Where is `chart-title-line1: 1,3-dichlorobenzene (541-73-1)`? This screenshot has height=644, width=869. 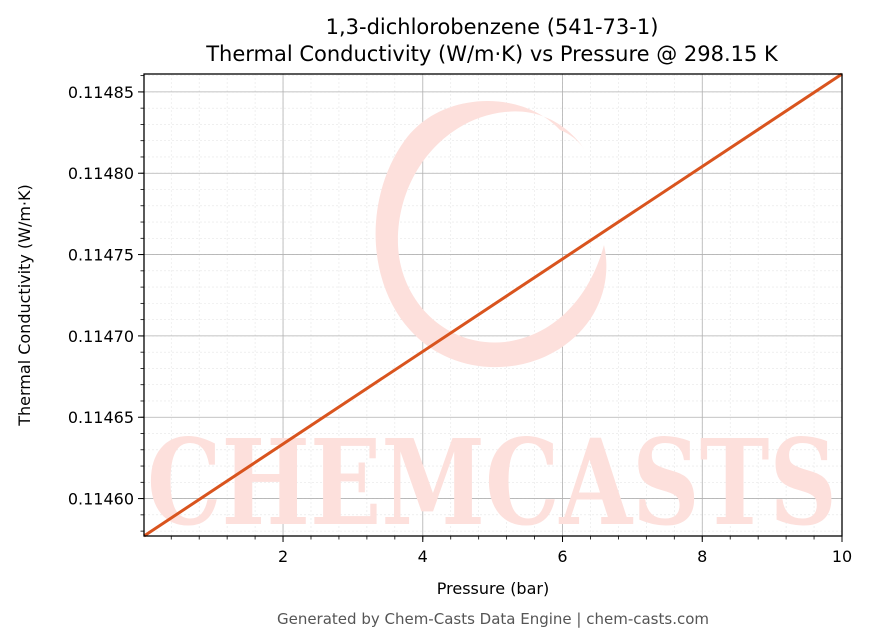
chart-title-line1: 1,3-dichlorobenzene (541-73-1) is located at coordinates (492, 27).